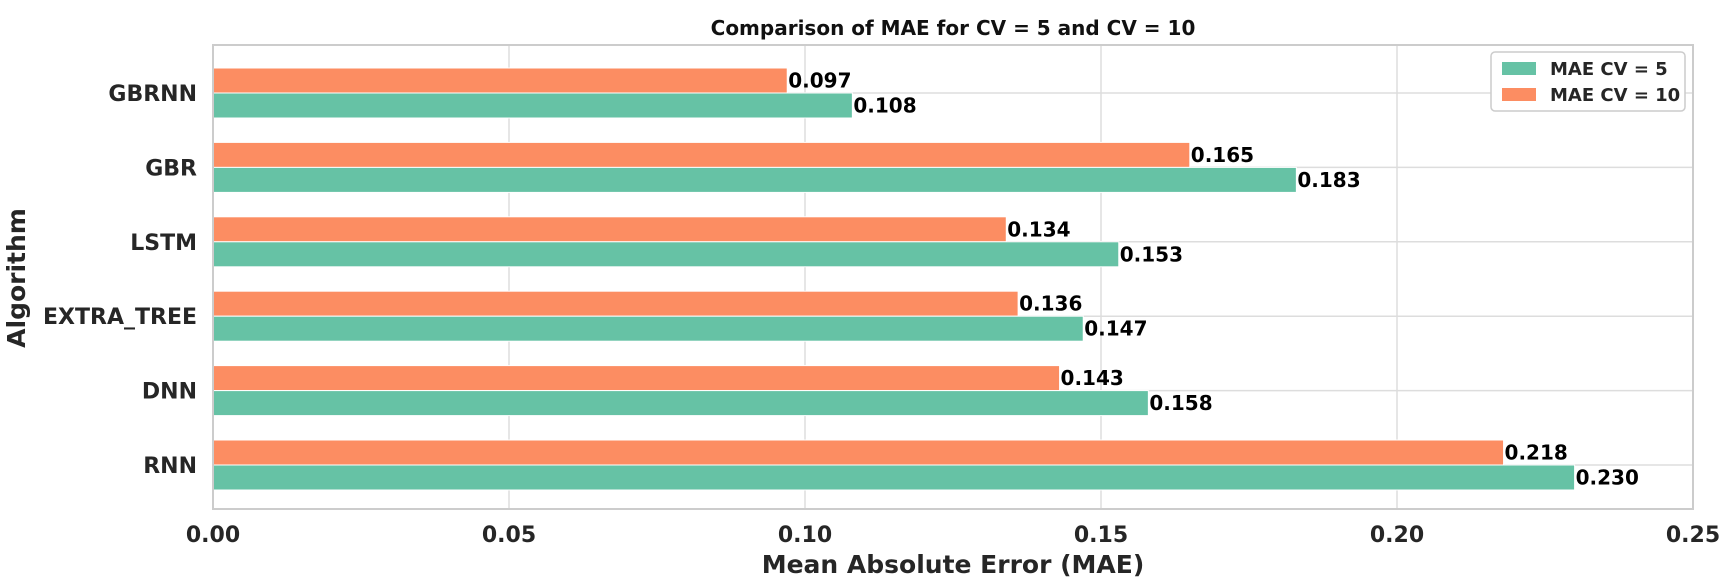  Describe the element at coordinates (1222, 155) in the screenshot. I see `data-label-cv10: 0.165` at that location.